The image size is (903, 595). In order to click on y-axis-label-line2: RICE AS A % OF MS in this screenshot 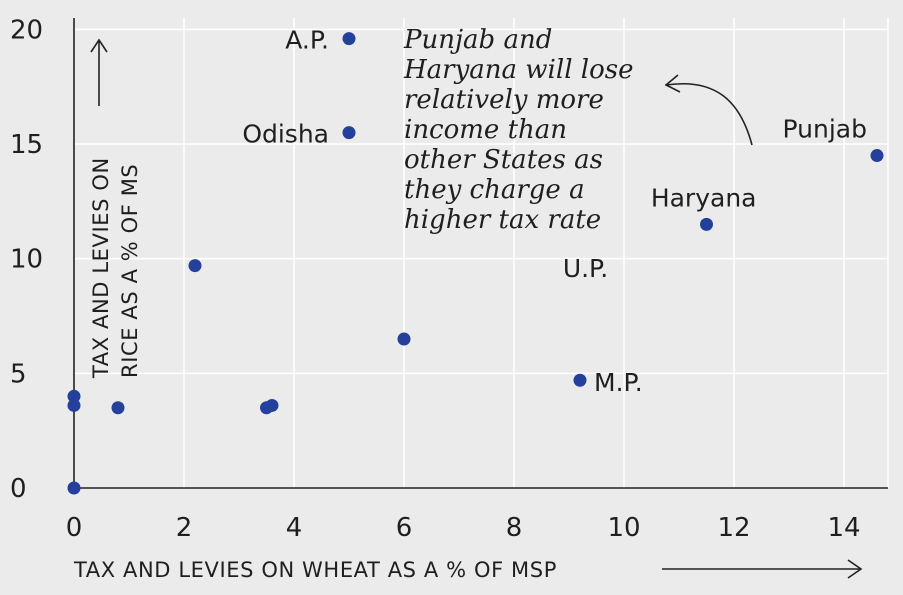, I will do `click(130, 271)`.